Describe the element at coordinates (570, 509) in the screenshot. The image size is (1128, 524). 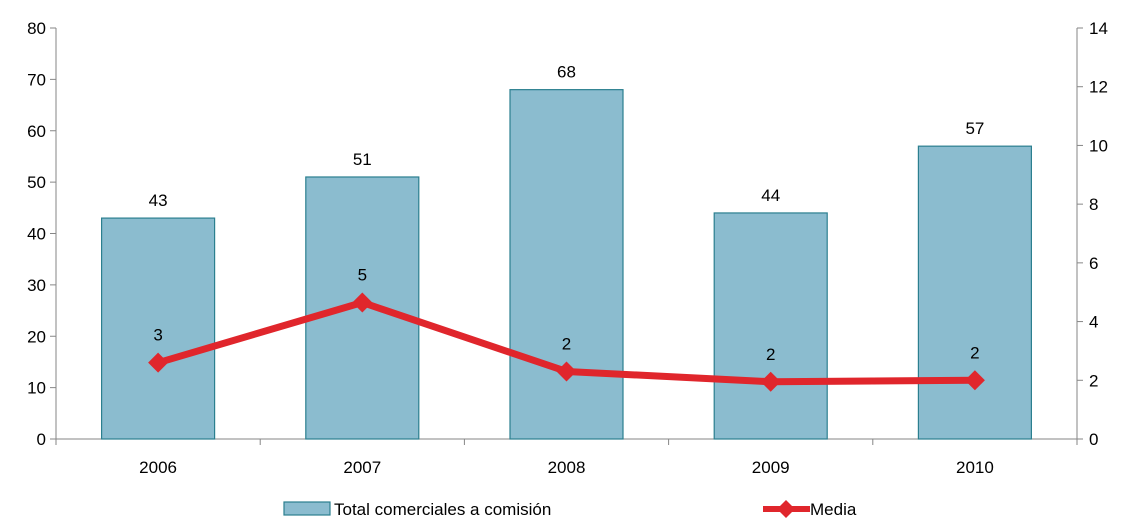
I see `legend: Total comerciales a comisión Media` at that location.